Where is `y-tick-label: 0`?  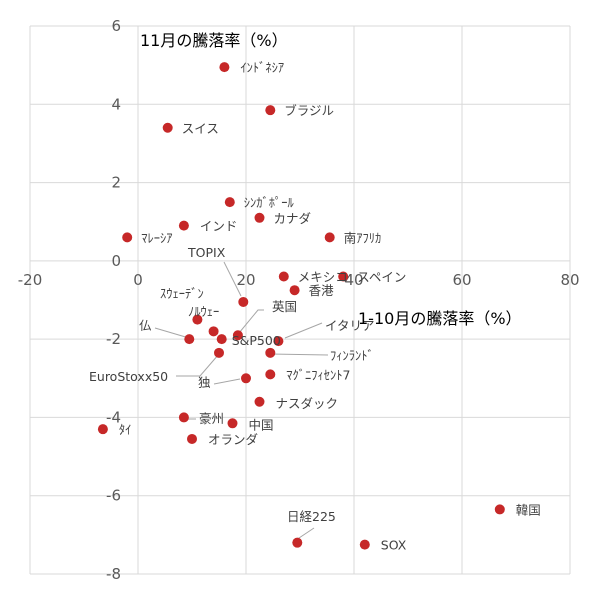
y-tick-label: 0 is located at coordinates (116, 261).